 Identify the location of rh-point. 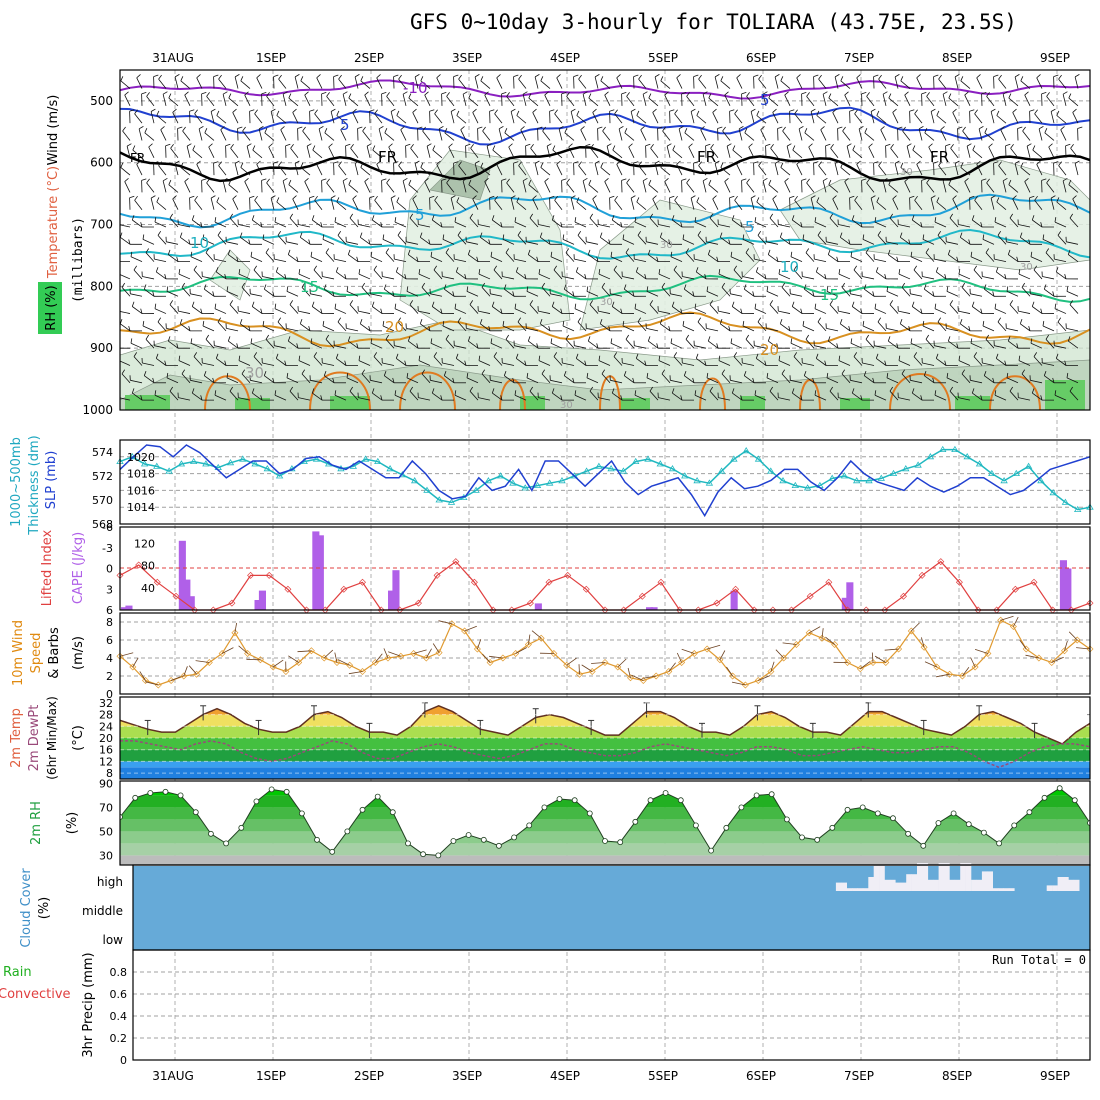
(483, 839).